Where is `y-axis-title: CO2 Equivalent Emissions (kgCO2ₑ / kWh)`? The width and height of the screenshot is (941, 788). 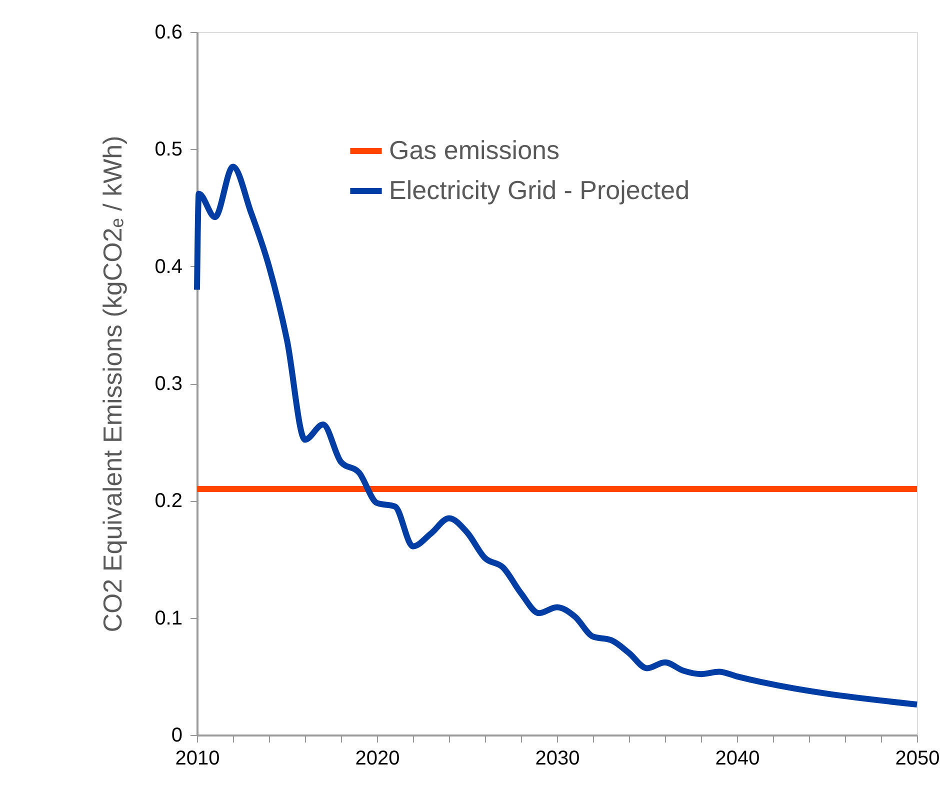 y-axis-title: CO2 Equivalent Emissions (kgCO2ₑ / kWh) is located at coordinates (113, 384).